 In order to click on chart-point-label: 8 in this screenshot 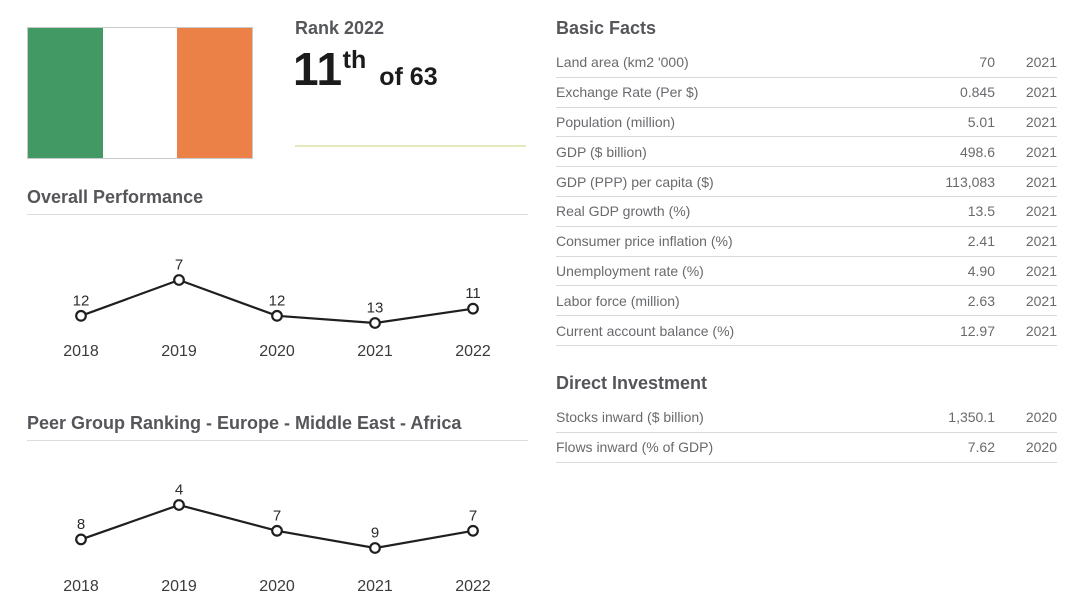, I will do `click(81, 524)`.